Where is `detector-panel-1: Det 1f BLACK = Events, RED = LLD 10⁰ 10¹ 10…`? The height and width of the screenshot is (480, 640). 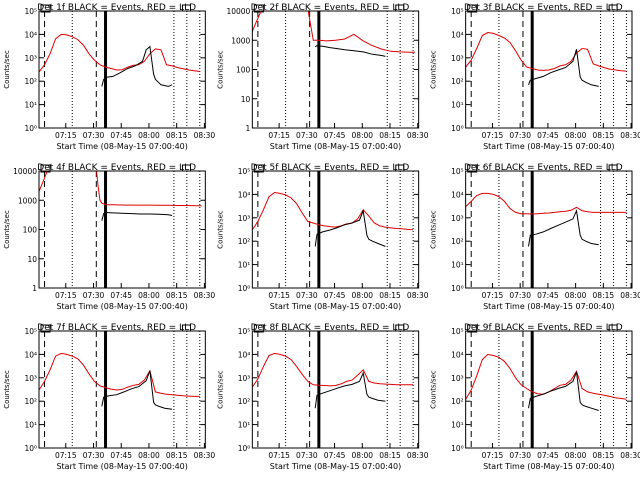 detector-panel-1: Det 1f BLACK = Events, RED = LLD 10⁰ 10¹ 10… is located at coordinates (109, 77).